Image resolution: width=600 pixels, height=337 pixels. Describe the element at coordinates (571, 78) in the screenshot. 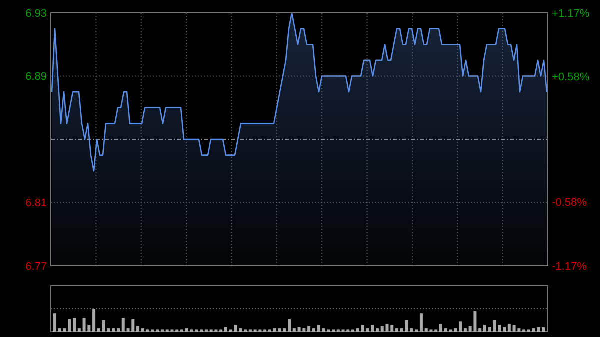

I see `y2-tick-label: +0.58%` at that location.